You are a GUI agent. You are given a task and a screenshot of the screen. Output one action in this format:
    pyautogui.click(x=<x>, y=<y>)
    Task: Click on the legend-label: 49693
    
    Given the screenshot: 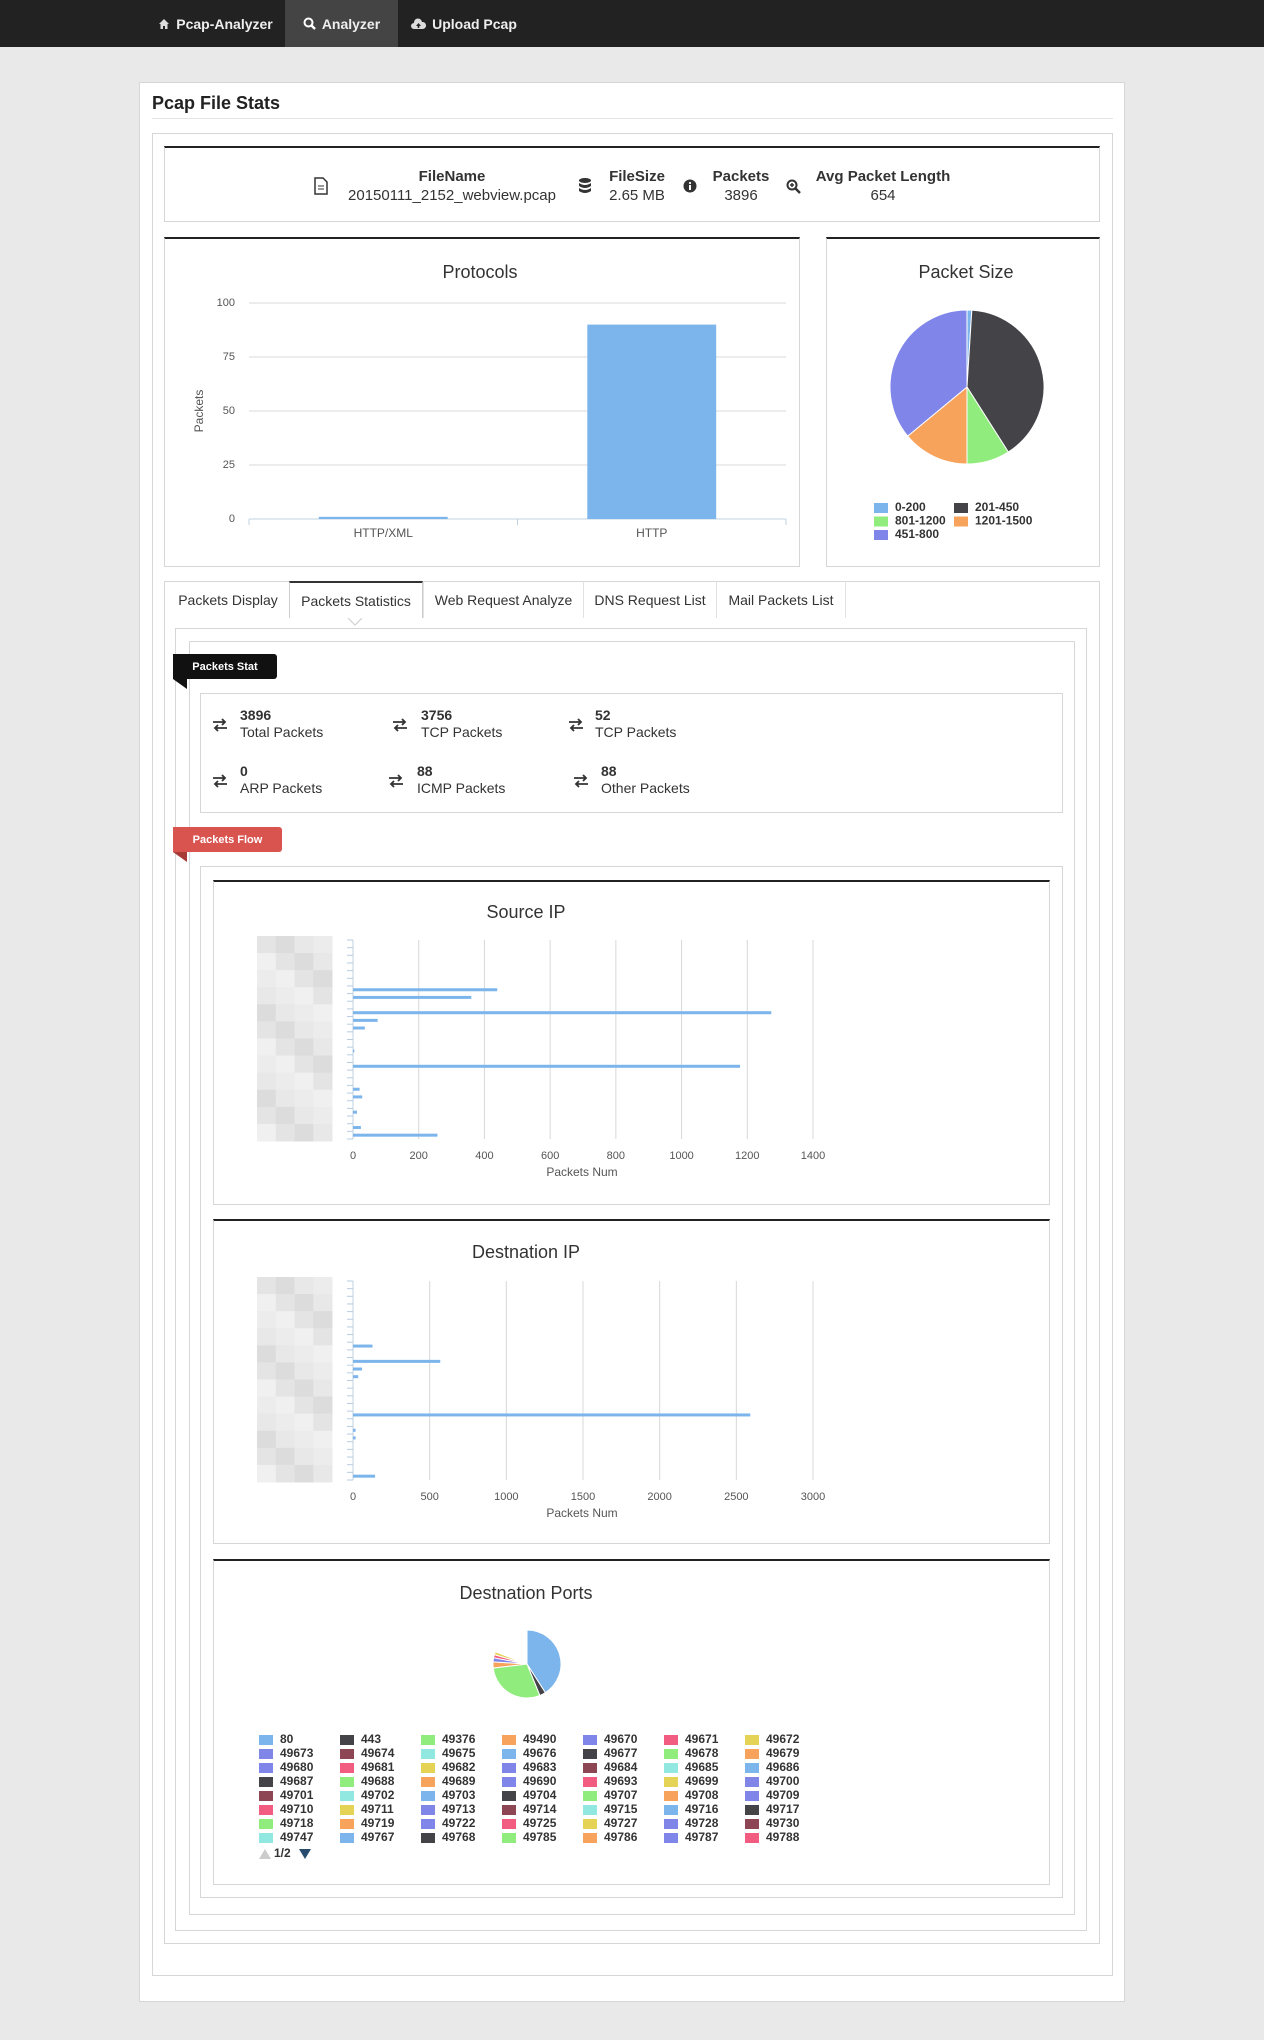 What is the action you would take?
    pyautogui.click(x=621, y=1781)
    